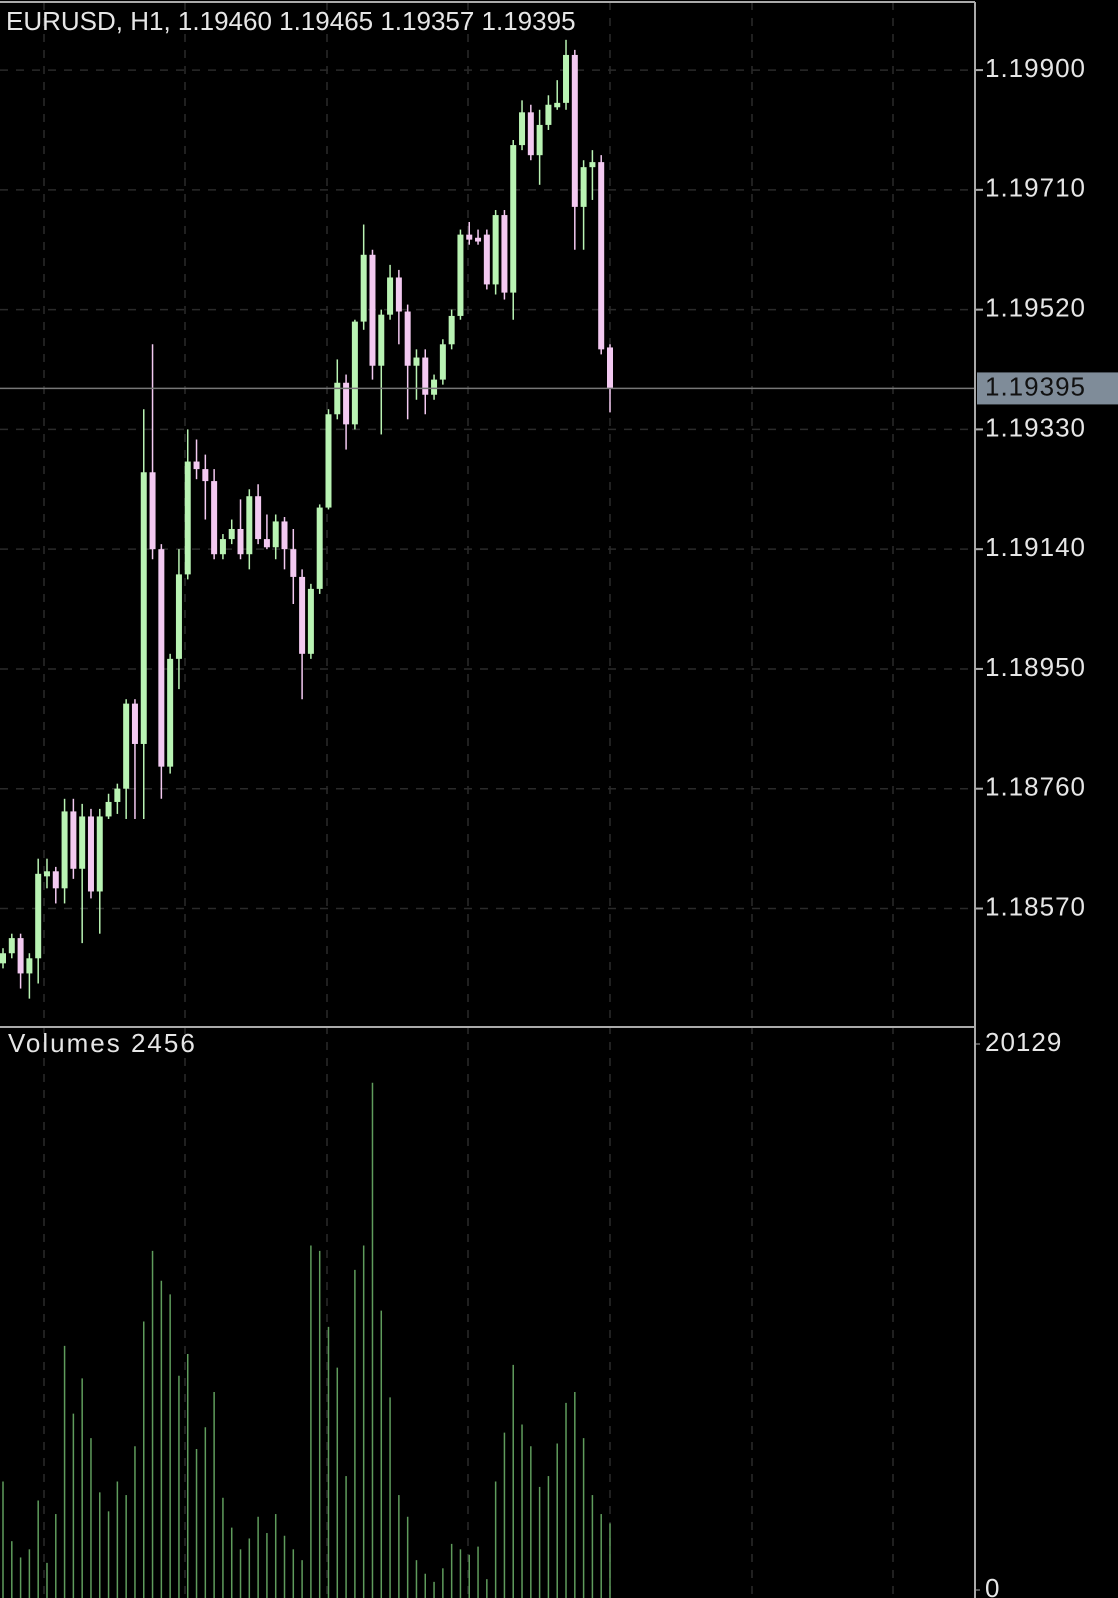 The image size is (1118, 1598). What do you see at coordinates (992, 1585) in the screenshot?
I see `y-tick-label: 0` at bounding box center [992, 1585].